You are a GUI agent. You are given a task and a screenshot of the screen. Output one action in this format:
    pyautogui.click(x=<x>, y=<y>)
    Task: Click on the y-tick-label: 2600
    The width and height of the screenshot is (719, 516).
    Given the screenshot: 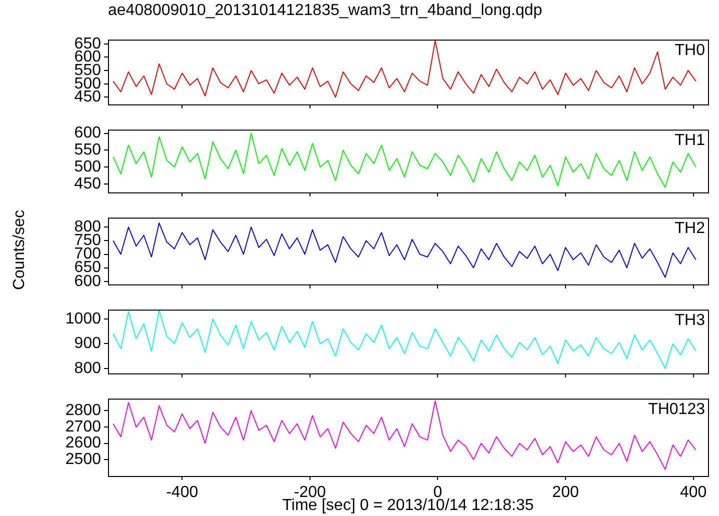 What is the action you would take?
    pyautogui.click(x=83, y=443)
    